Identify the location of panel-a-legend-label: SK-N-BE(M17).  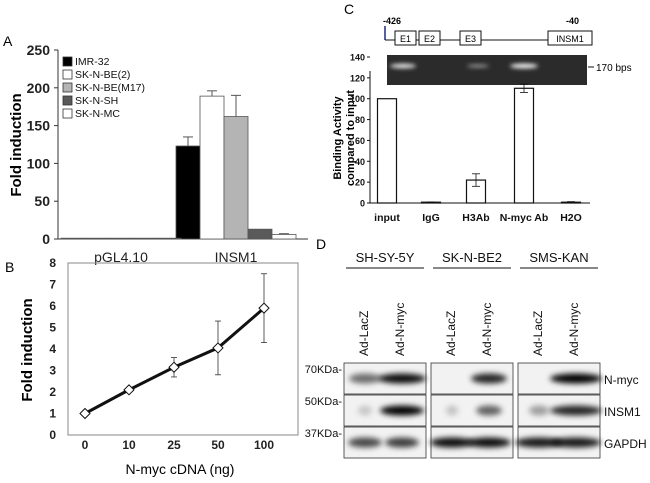
(110, 88).